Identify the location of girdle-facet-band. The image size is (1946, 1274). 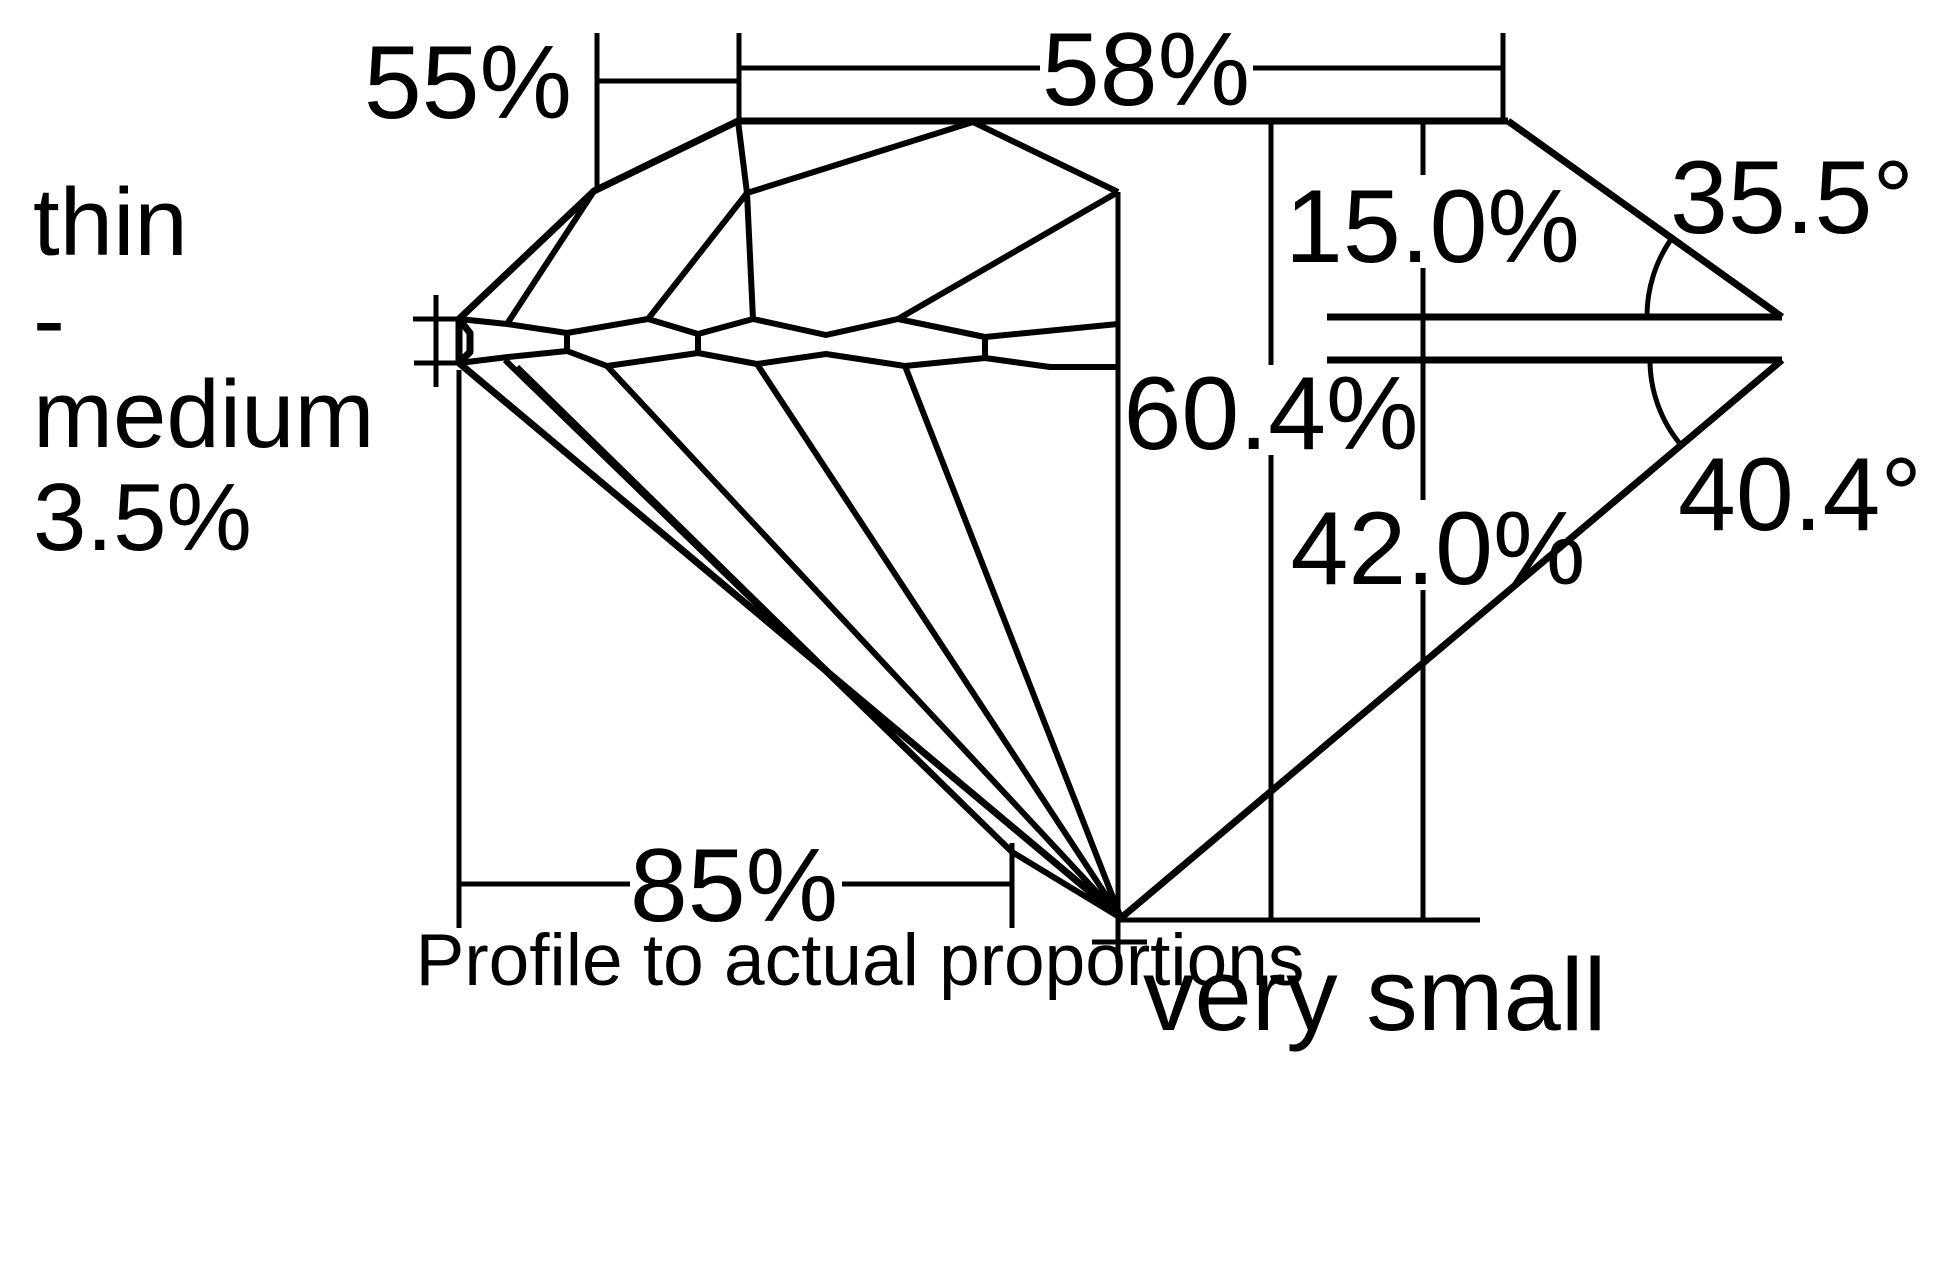
(788, 343).